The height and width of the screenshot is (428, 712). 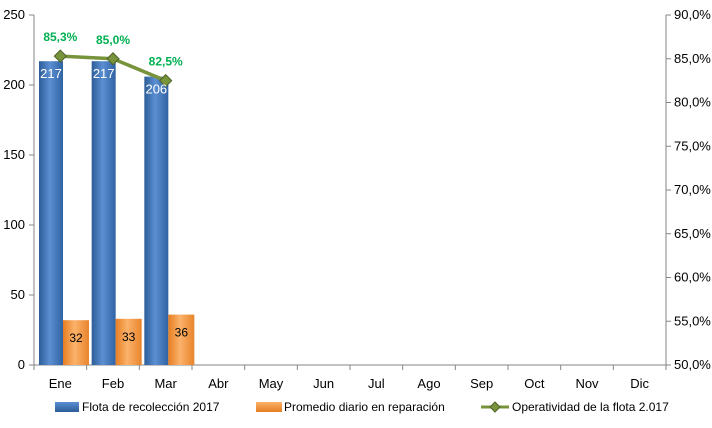 What do you see at coordinates (692, 145) in the screenshot?
I see `y-right-tick-label: 75,0%` at bounding box center [692, 145].